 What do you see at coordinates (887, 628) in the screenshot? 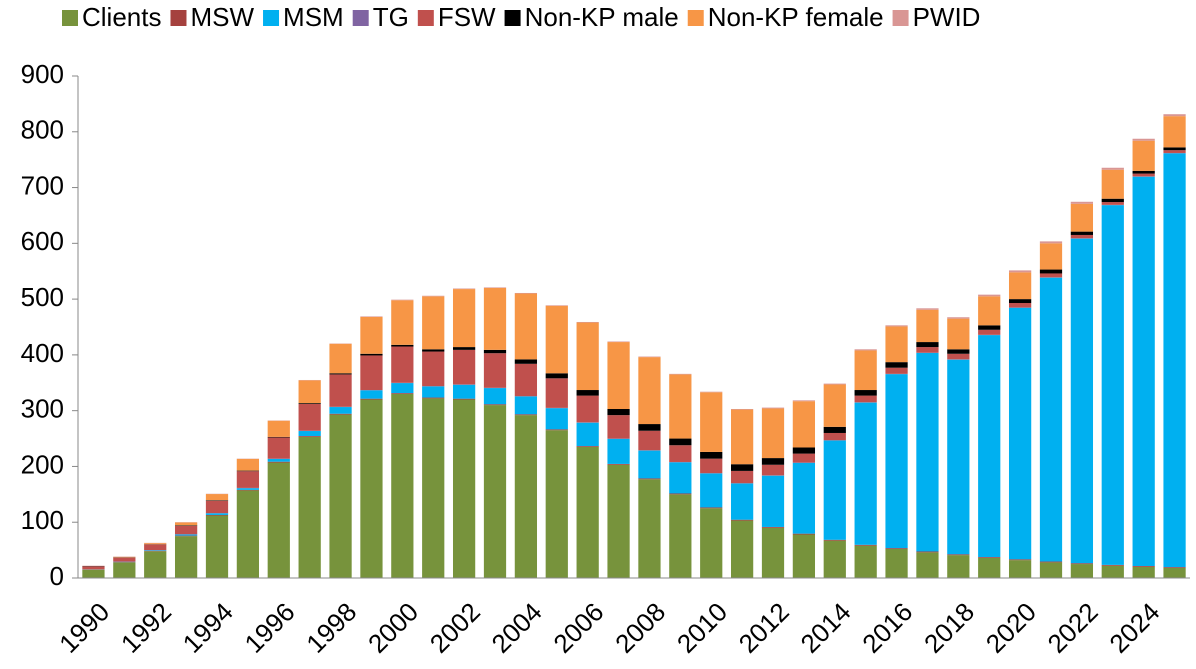
I see `x-tick-label: 2016` at bounding box center [887, 628].